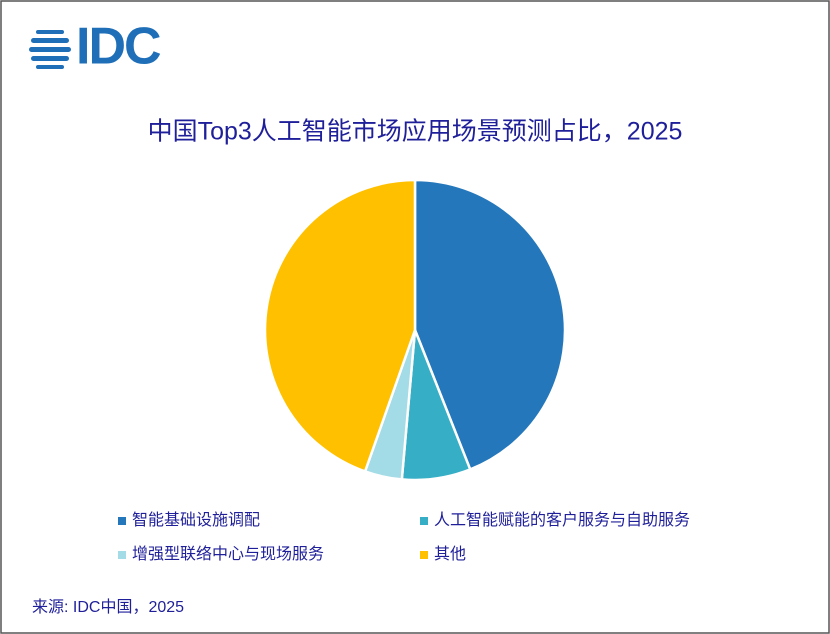  What do you see at coordinates (228, 553) in the screenshot?
I see `legend-label: 增强型联络中心与现场服务` at bounding box center [228, 553].